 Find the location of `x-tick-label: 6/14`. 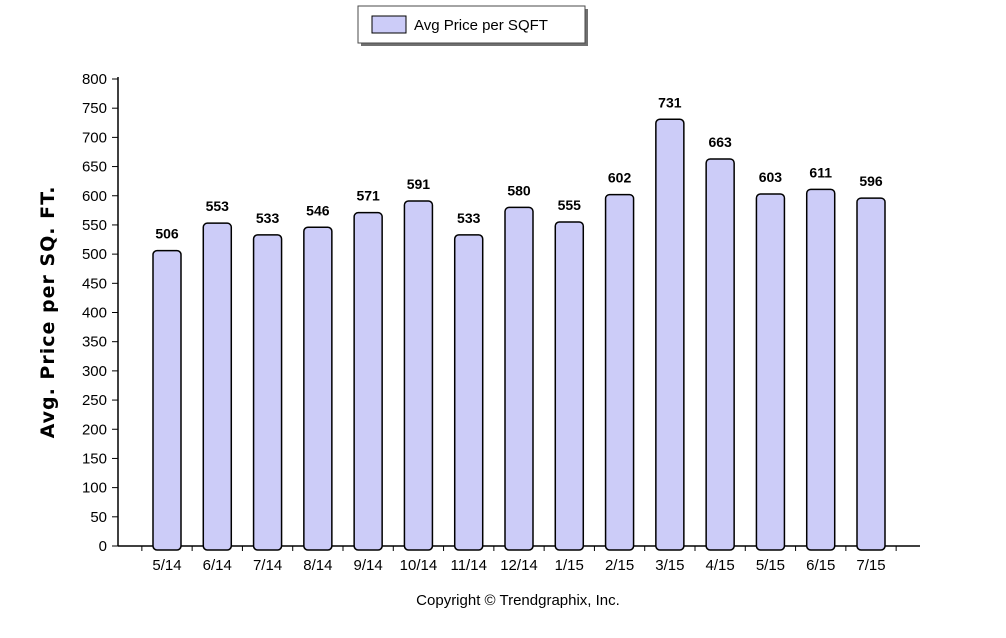

x-tick-label: 6/14 is located at coordinates (217, 565).